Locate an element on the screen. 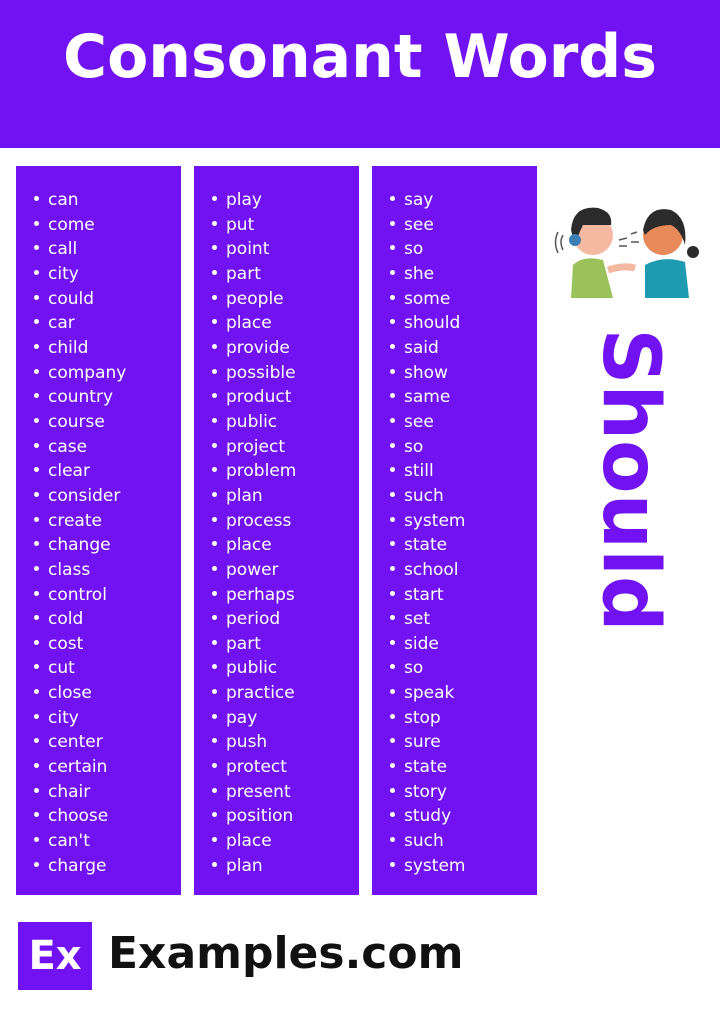  word-list-item: practice is located at coordinates (283, 693).